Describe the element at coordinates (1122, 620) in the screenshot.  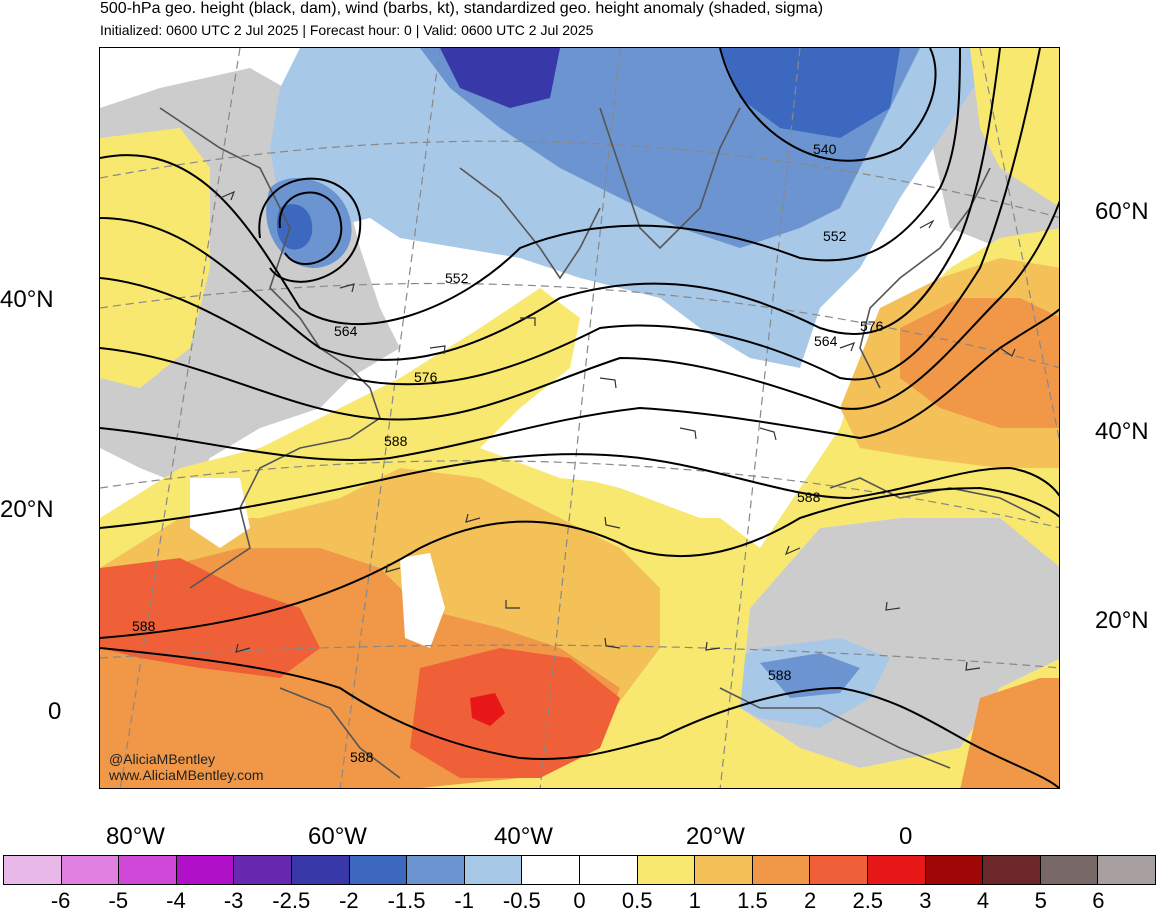
I see `lat-label-right: 20°N` at that location.